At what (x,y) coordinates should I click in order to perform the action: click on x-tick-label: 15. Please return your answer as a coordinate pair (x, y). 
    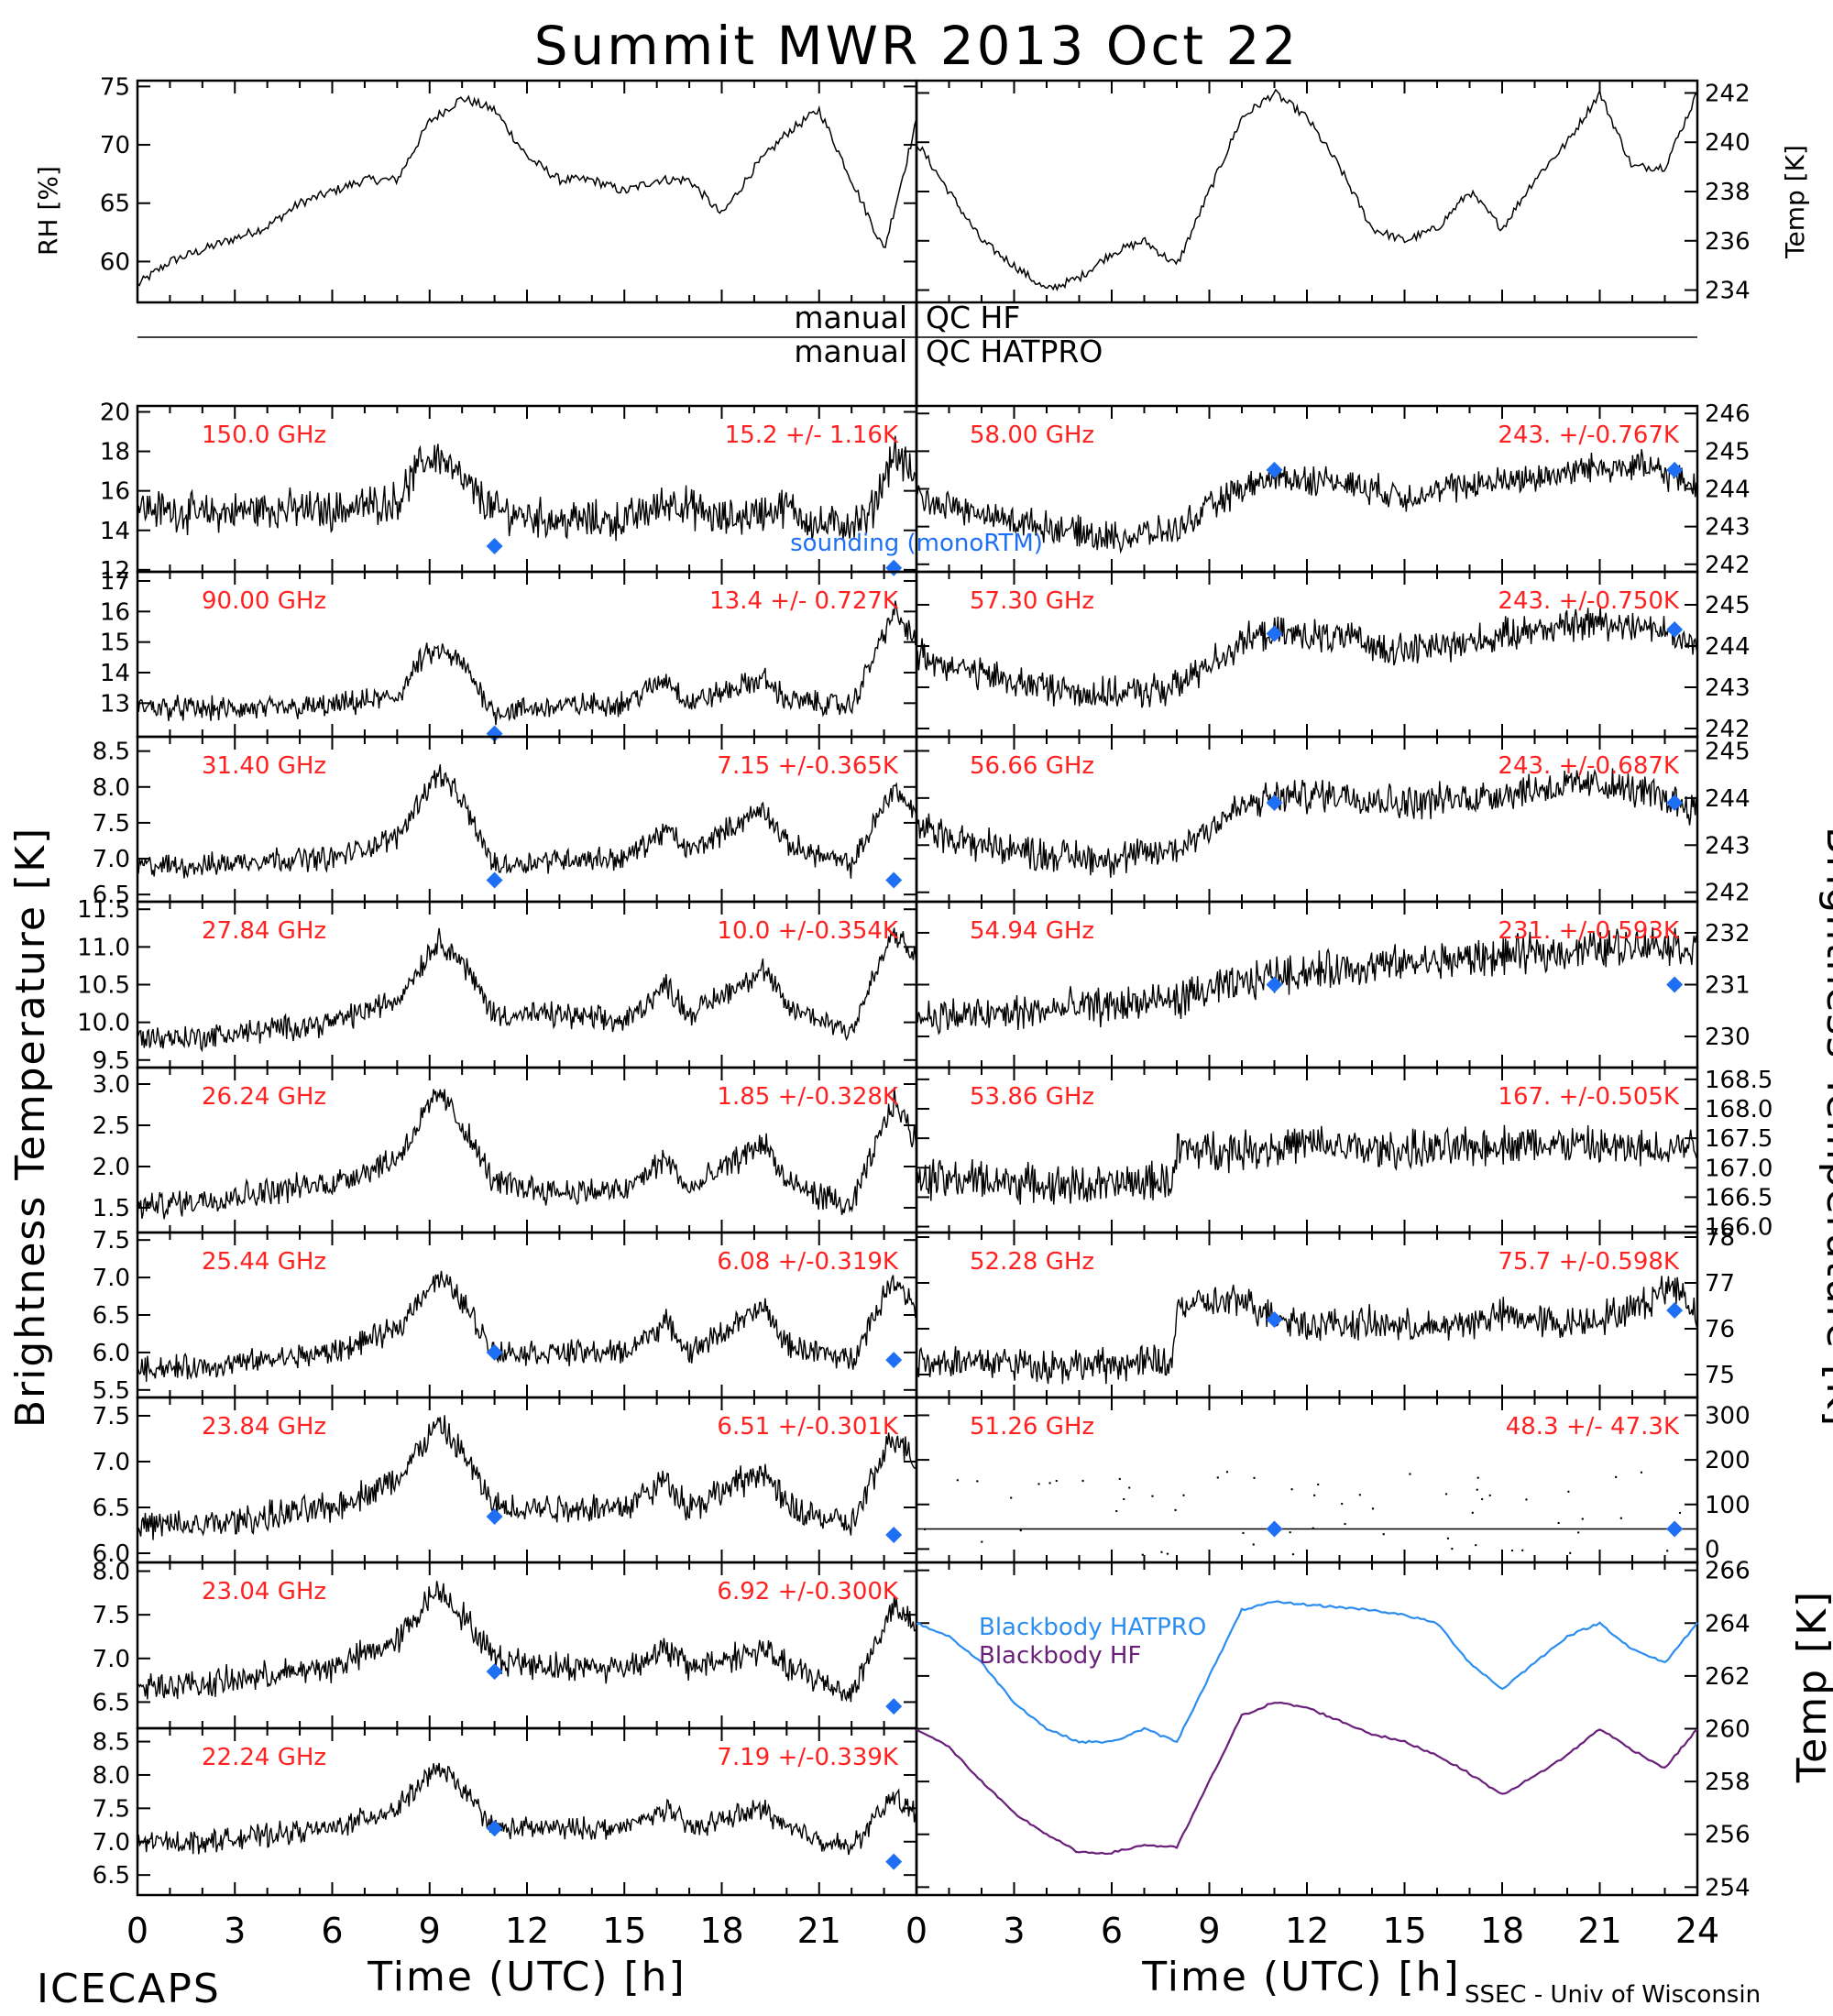
    Looking at the image, I should click on (1404, 1931).